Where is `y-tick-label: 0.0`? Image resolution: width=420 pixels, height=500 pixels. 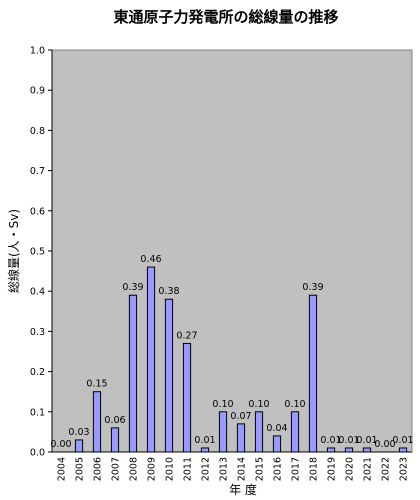
y-tick-label: 0.0 is located at coordinates (37, 453).